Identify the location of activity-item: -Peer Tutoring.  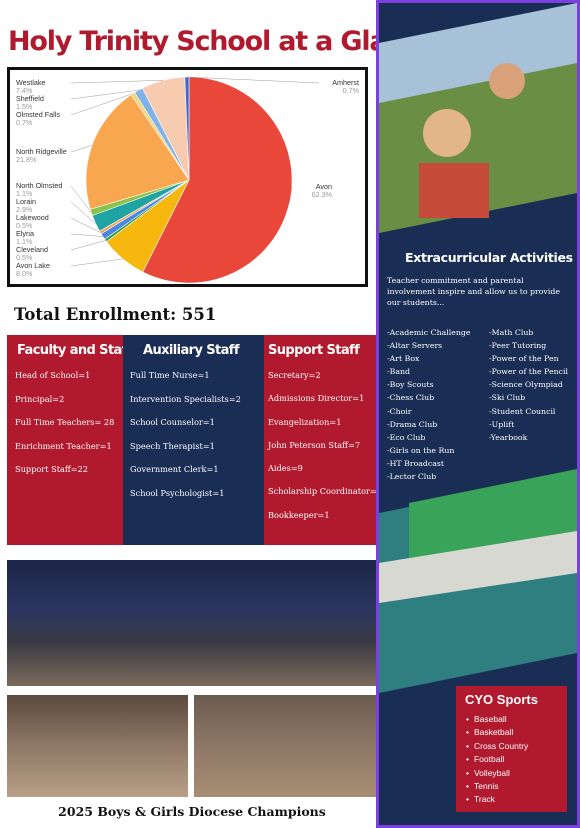
(518, 346).